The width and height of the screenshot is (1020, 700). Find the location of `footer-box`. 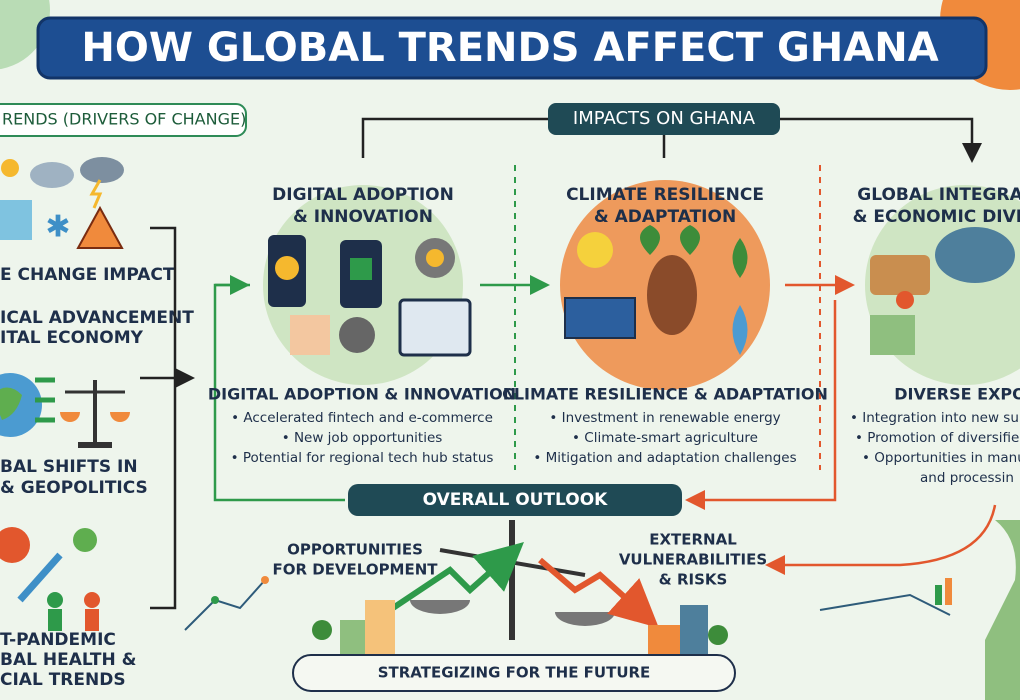

footer-box is located at coordinates (514, 673).